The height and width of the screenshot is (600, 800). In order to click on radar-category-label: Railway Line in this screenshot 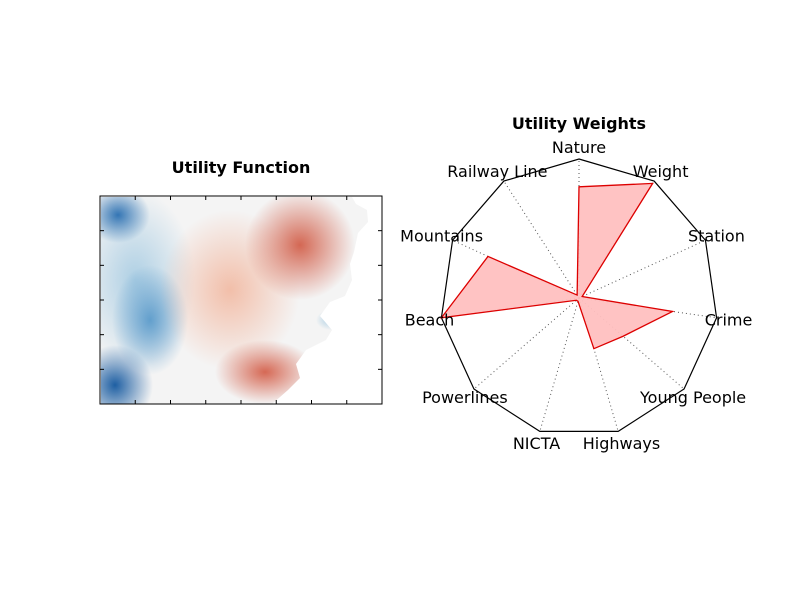, I will do `click(497, 171)`.